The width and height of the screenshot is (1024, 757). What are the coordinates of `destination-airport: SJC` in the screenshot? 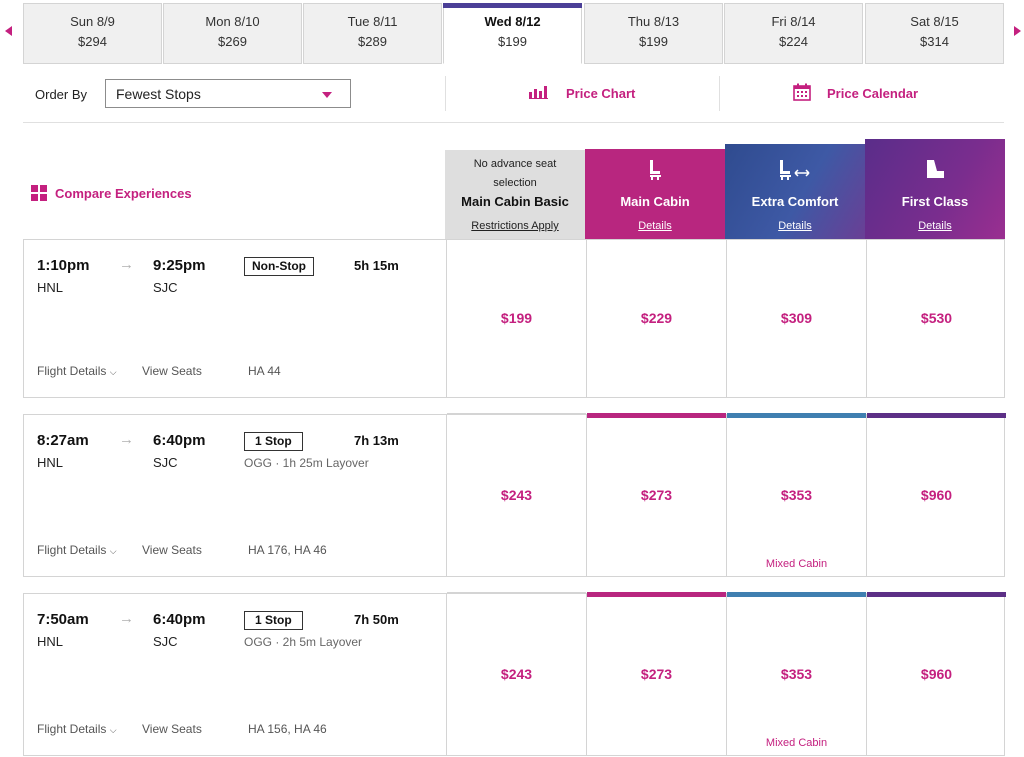 It's located at (165, 462).